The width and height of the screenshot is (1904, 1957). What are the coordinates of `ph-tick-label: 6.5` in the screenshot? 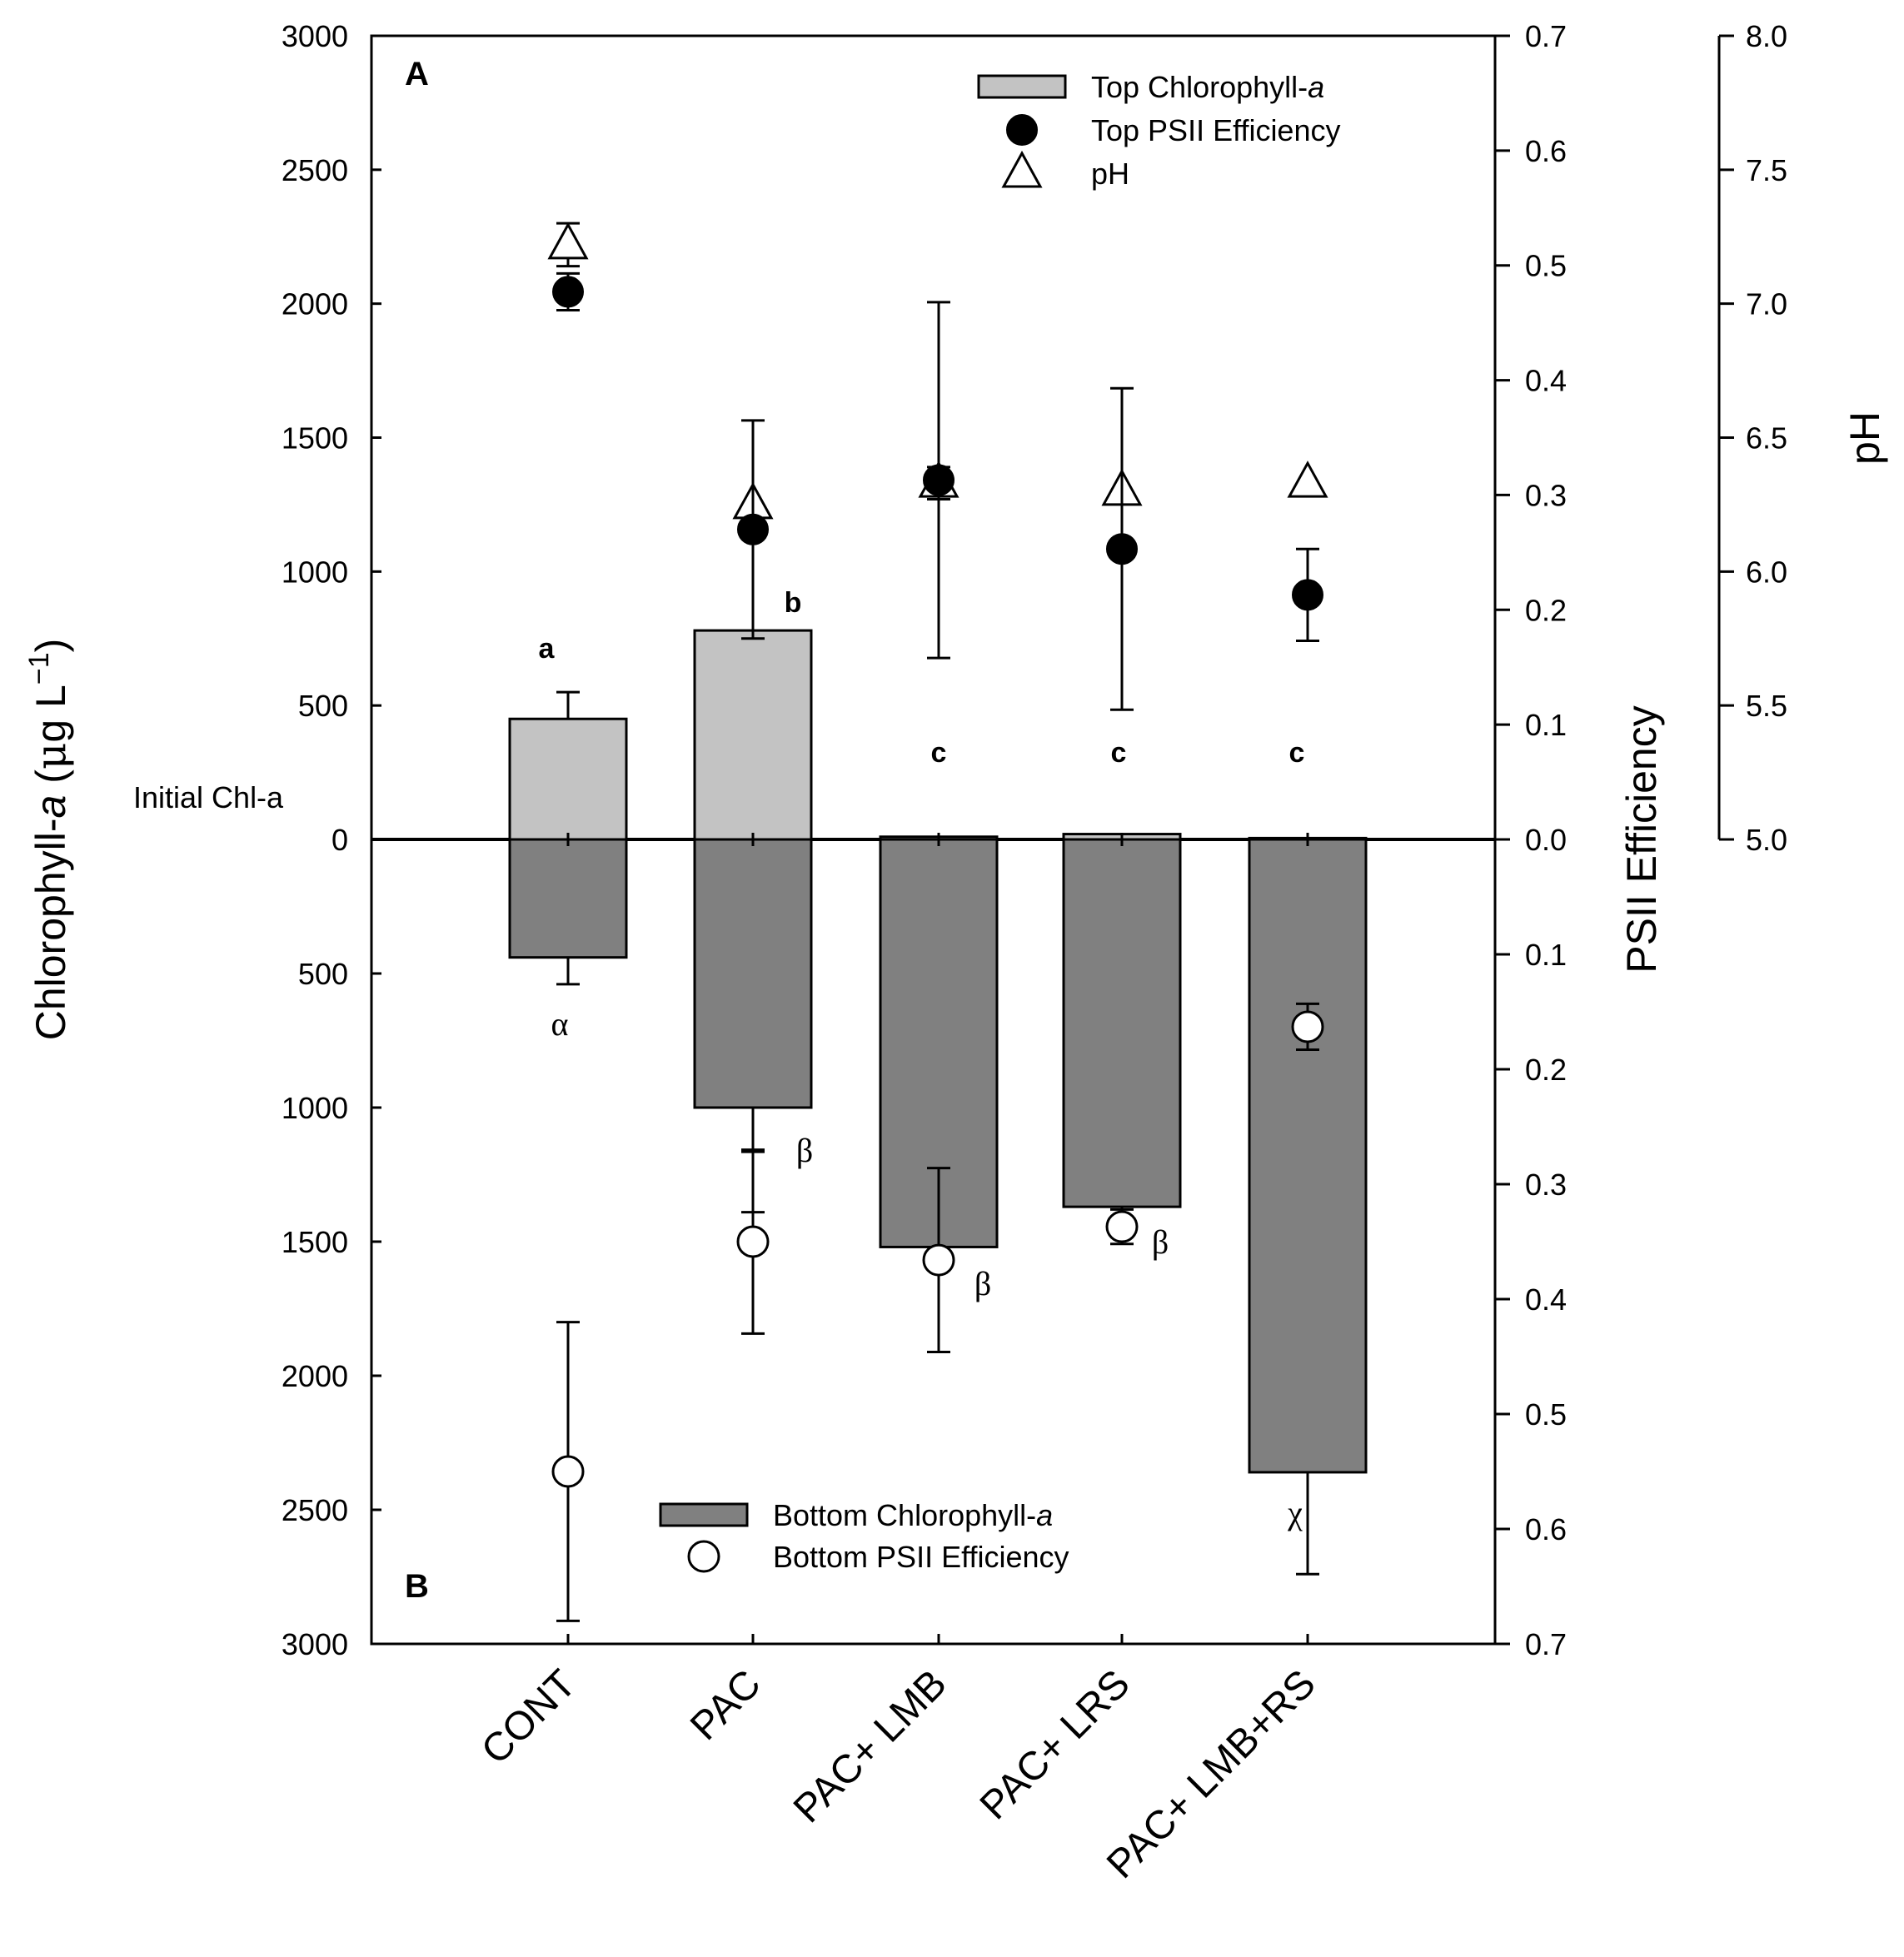 It's located at (1766, 438).